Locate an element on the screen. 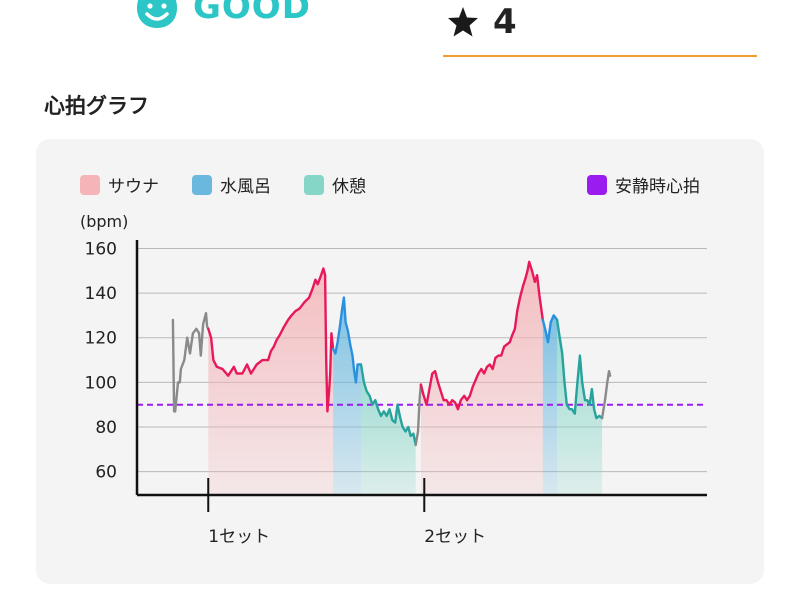  legend-rest-label: 休憩 is located at coordinates (349, 187).